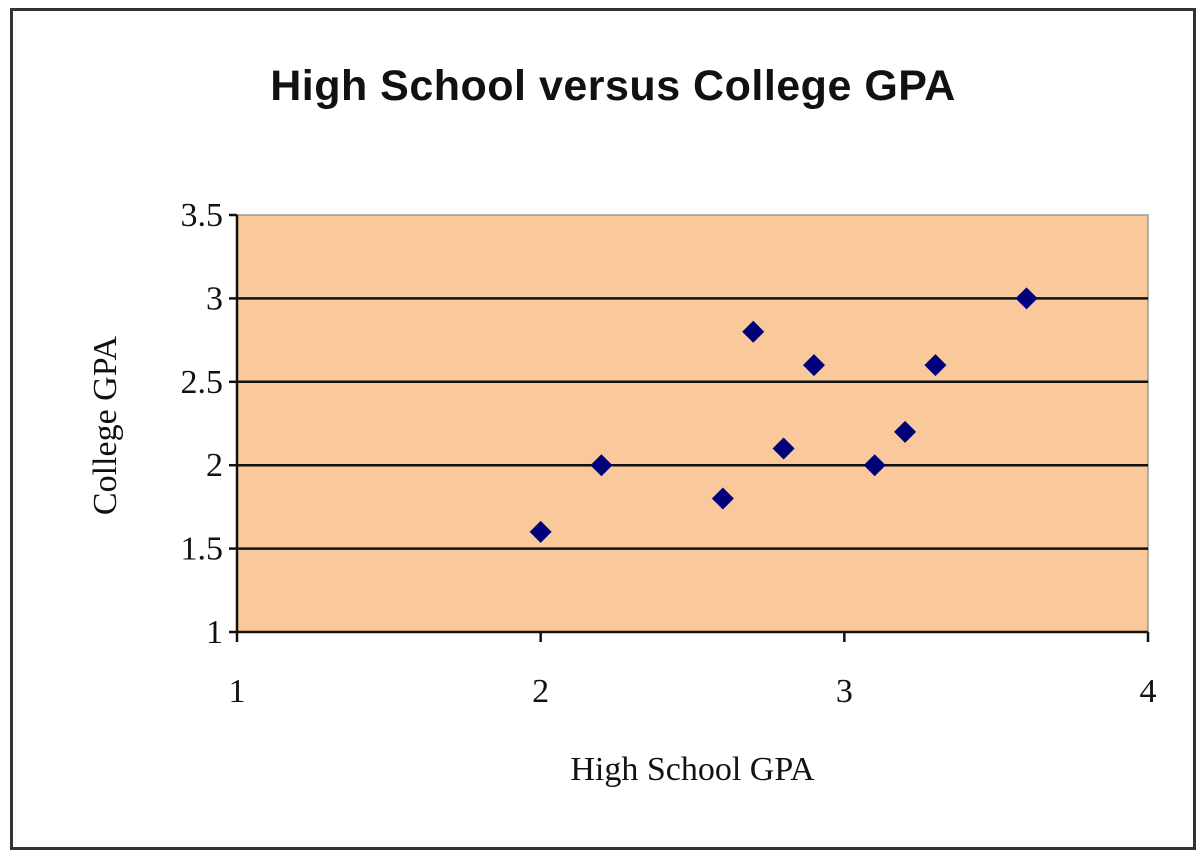 This screenshot has width=1204, height=858. Describe the element at coordinates (214, 465) in the screenshot. I see `y-tick-label: 2` at that location.